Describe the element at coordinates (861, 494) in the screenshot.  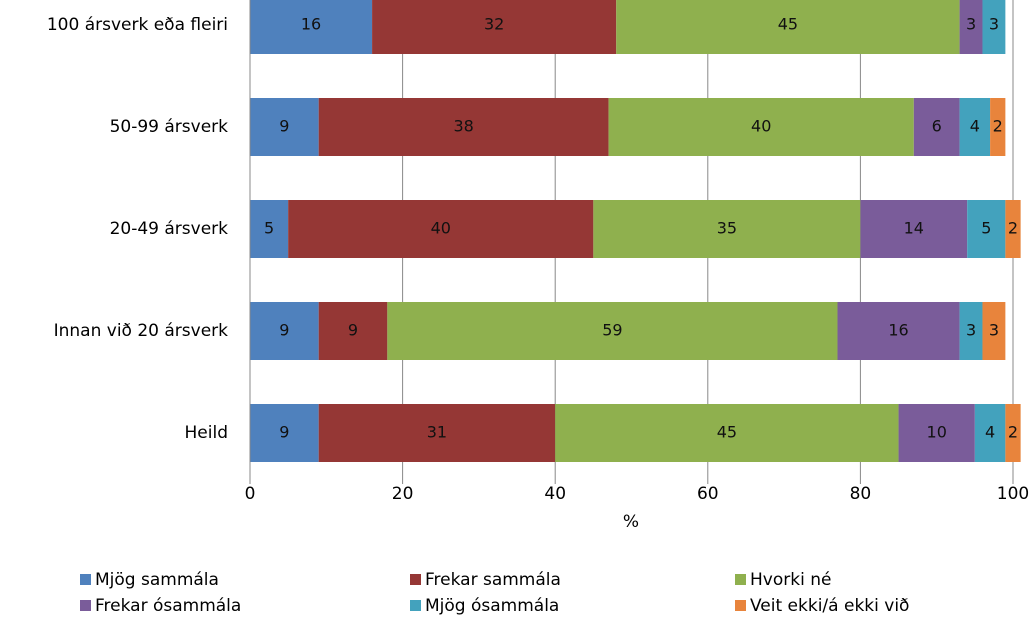
I see `x-tick-label: 80` at that location.